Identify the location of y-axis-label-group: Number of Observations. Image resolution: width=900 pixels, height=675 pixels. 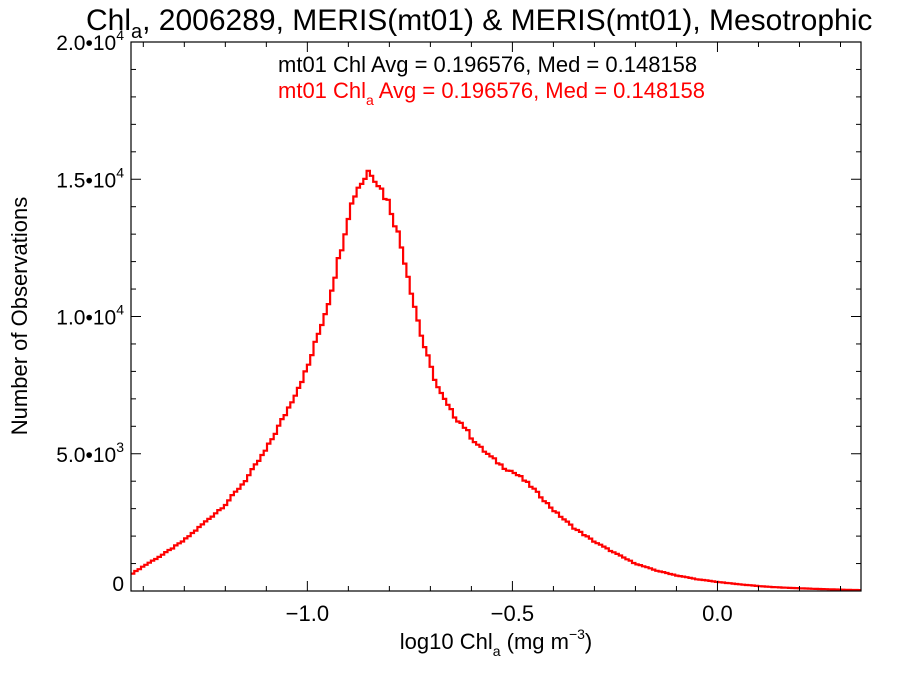
(19, 316).